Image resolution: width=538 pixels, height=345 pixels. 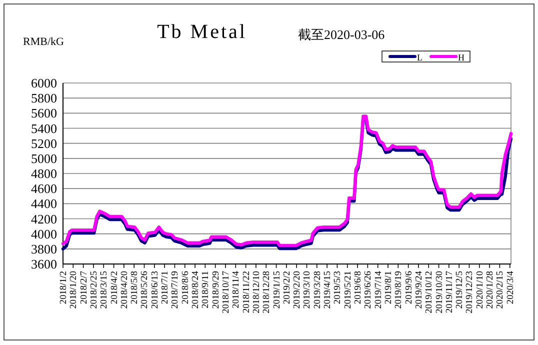 I want to click on x-tick-label: 2018/7/1, so click(x=165, y=287).